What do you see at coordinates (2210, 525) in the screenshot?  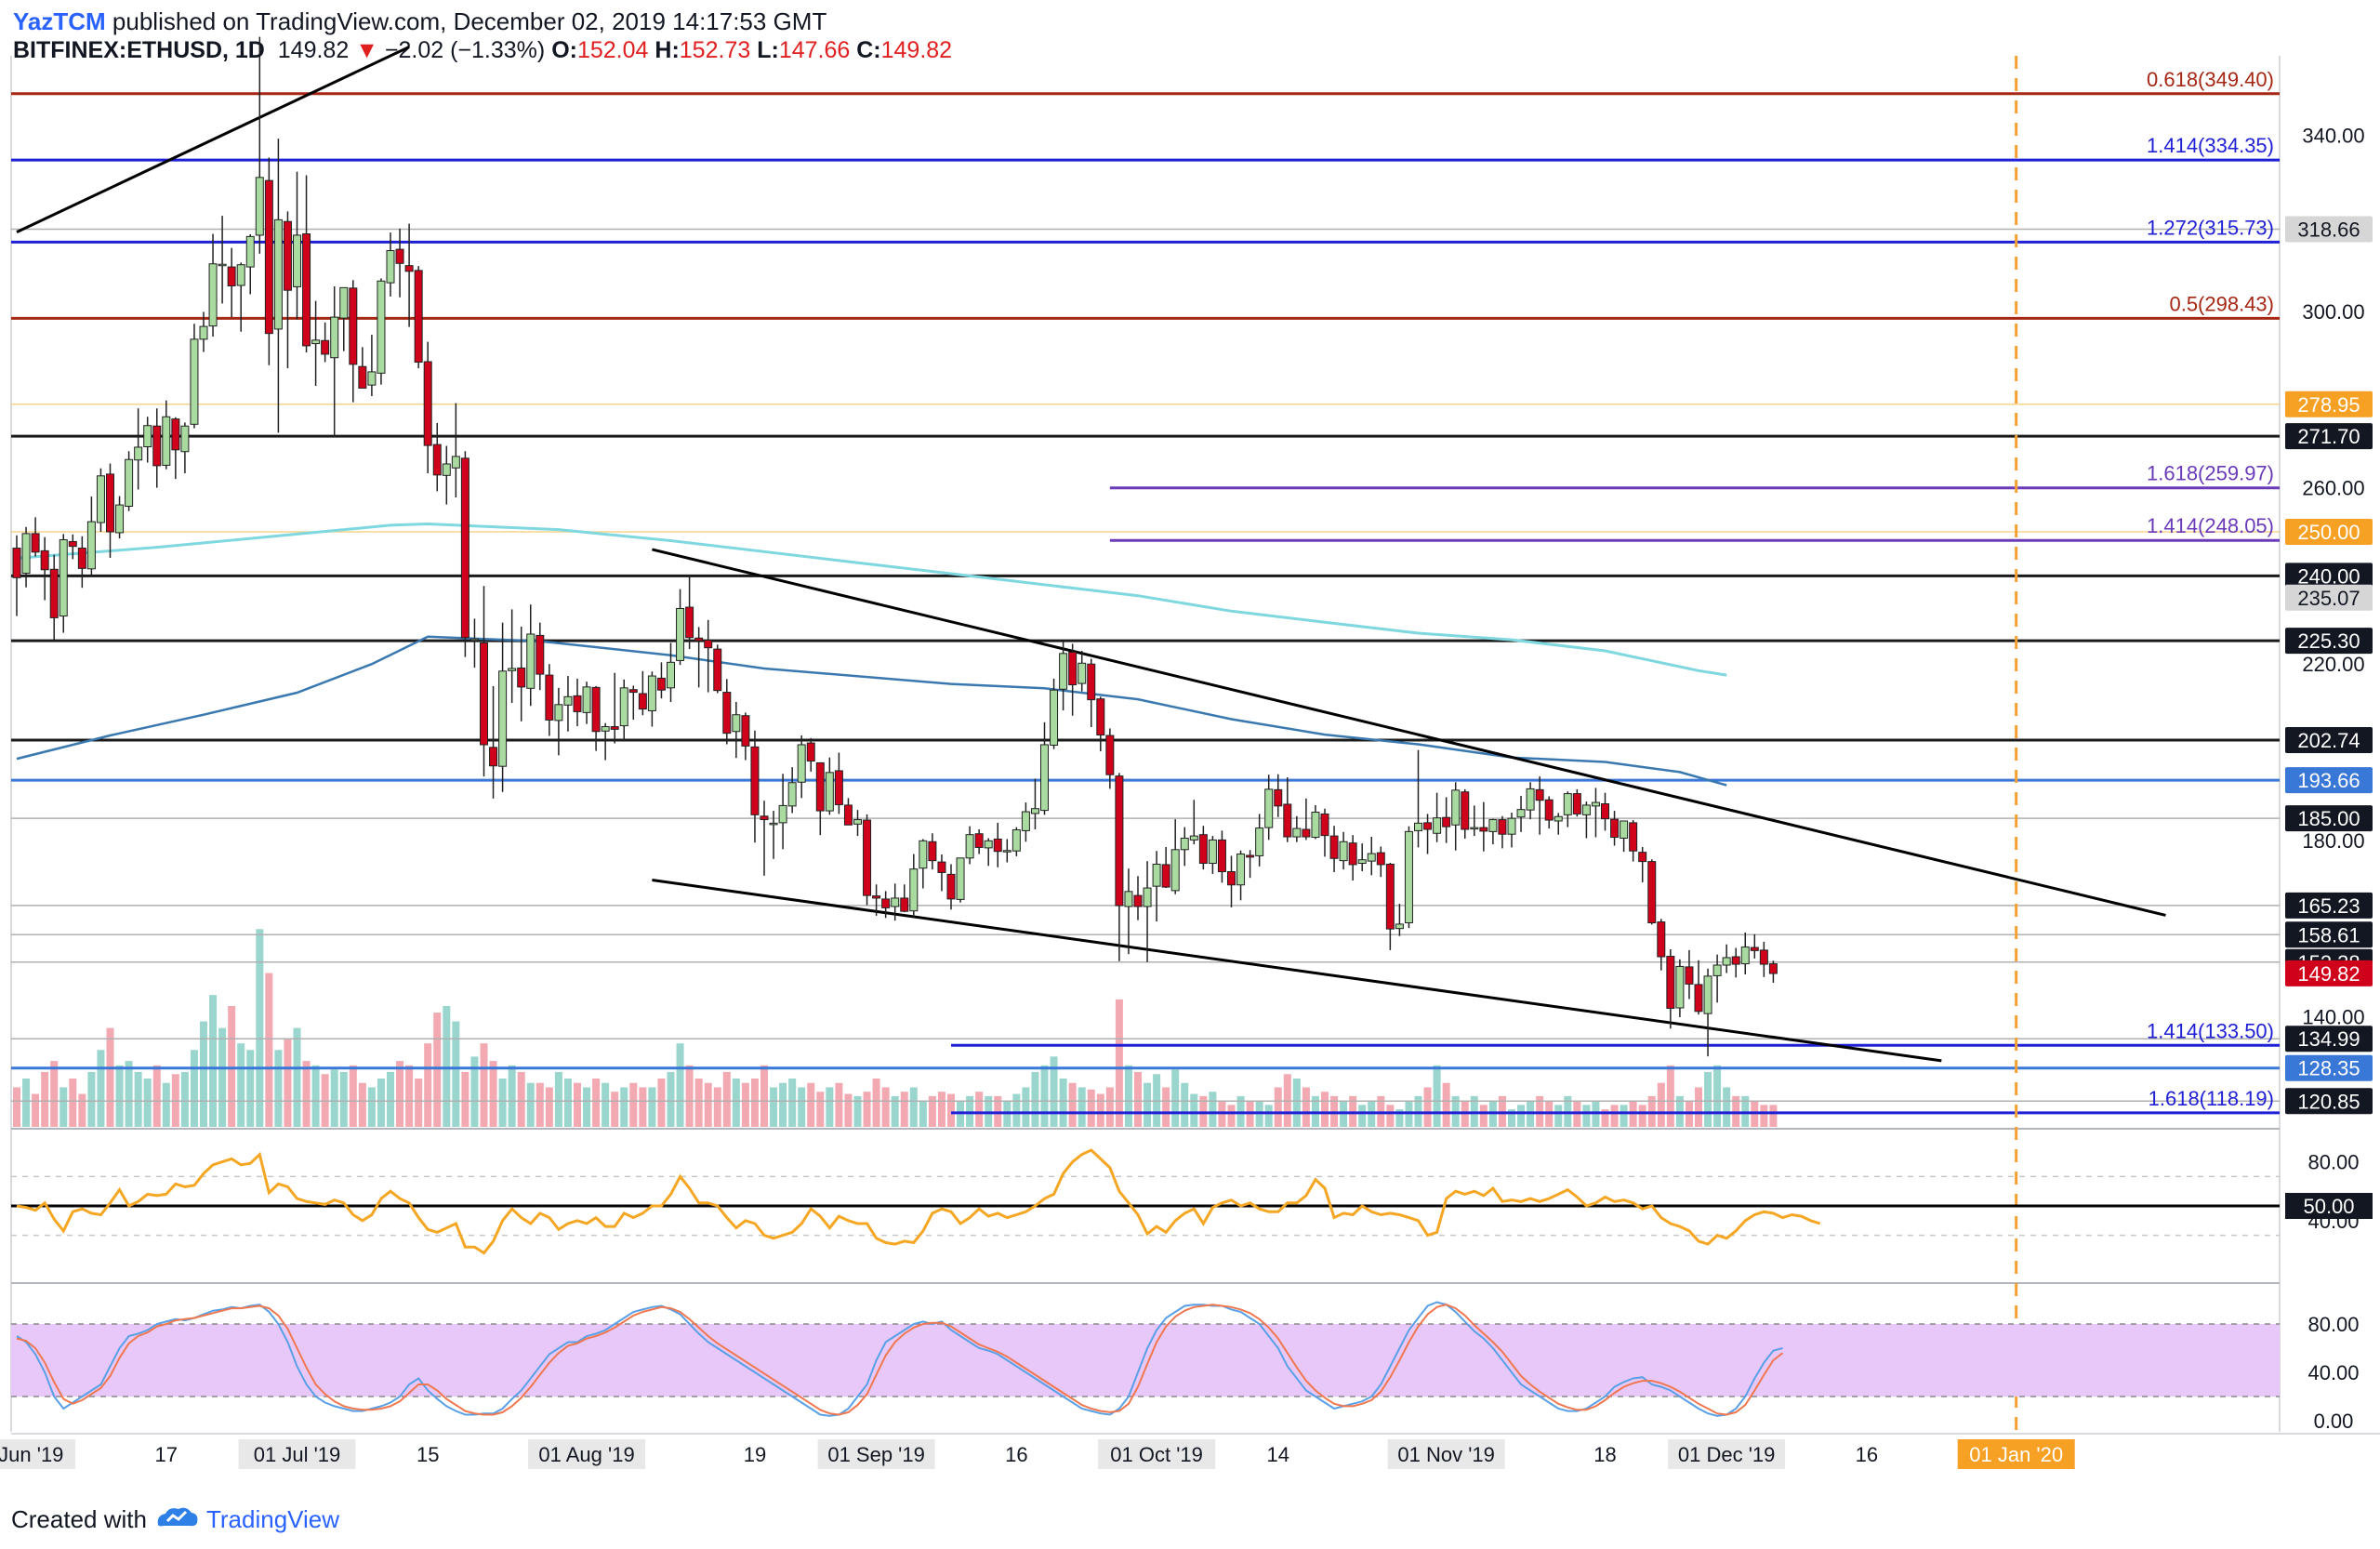 I see `fib-level-label: 1.414(248.05)` at bounding box center [2210, 525].